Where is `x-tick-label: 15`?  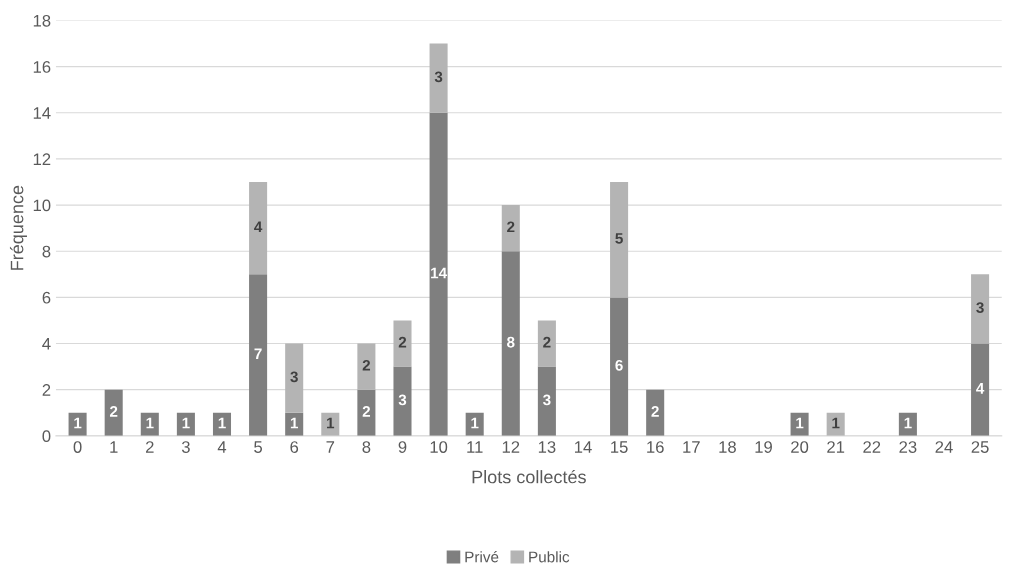 x-tick-label: 15 is located at coordinates (619, 447).